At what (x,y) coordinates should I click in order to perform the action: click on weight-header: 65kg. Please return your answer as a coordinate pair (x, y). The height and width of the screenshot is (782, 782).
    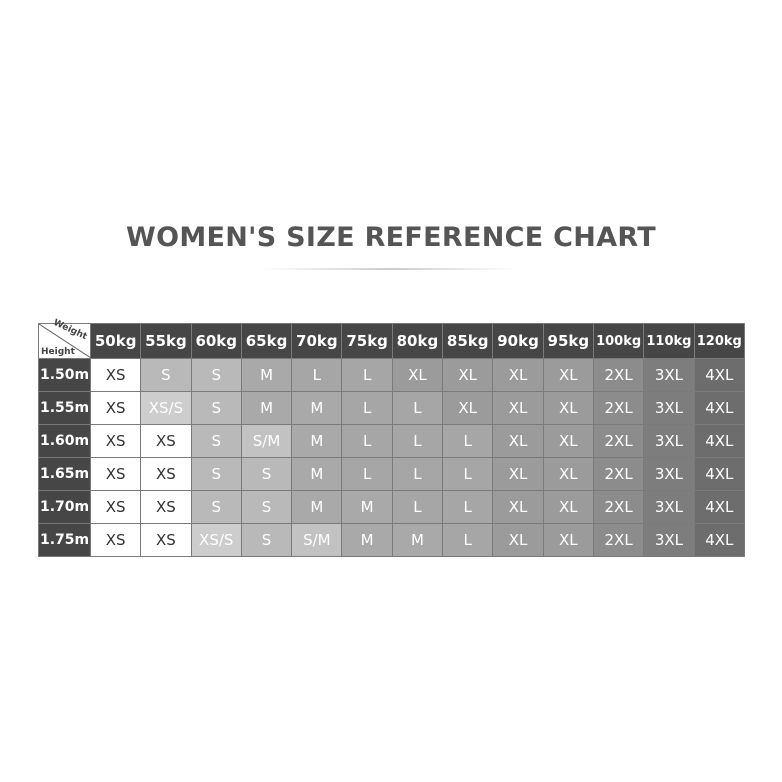
    Looking at the image, I should click on (266, 341).